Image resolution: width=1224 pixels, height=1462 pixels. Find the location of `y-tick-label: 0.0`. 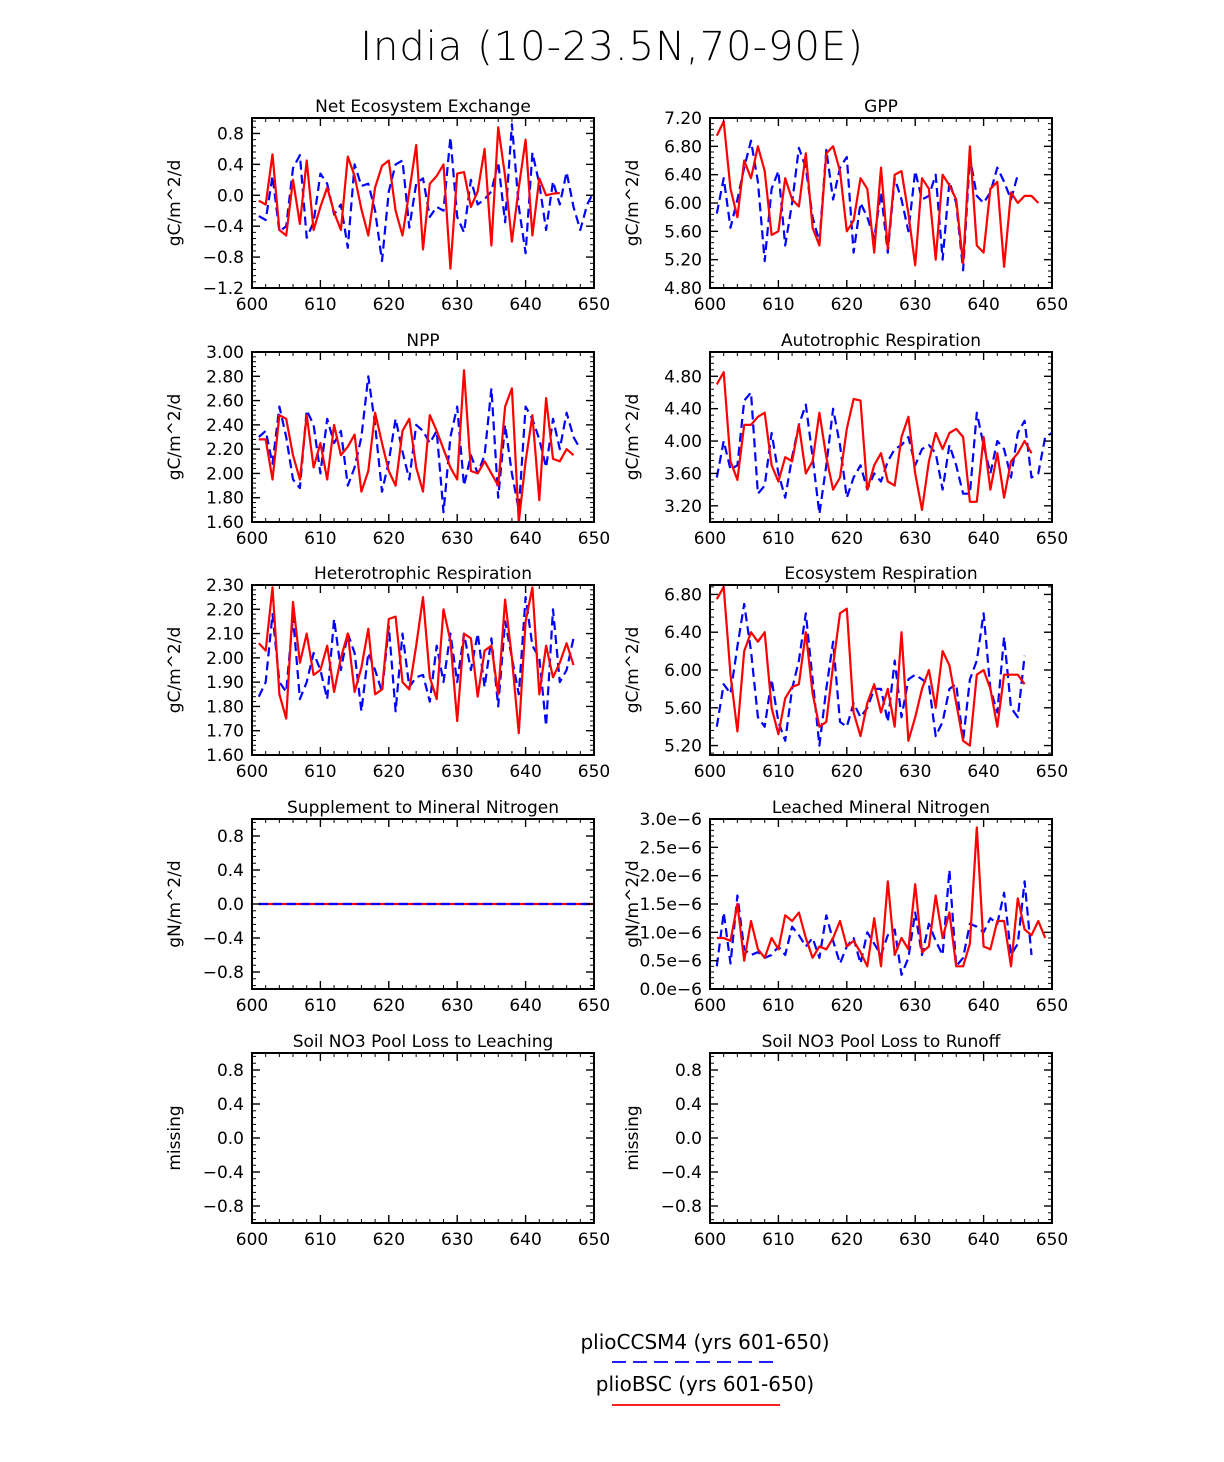

y-tick-label: 0.0 is located at coordinates (230, 1139).